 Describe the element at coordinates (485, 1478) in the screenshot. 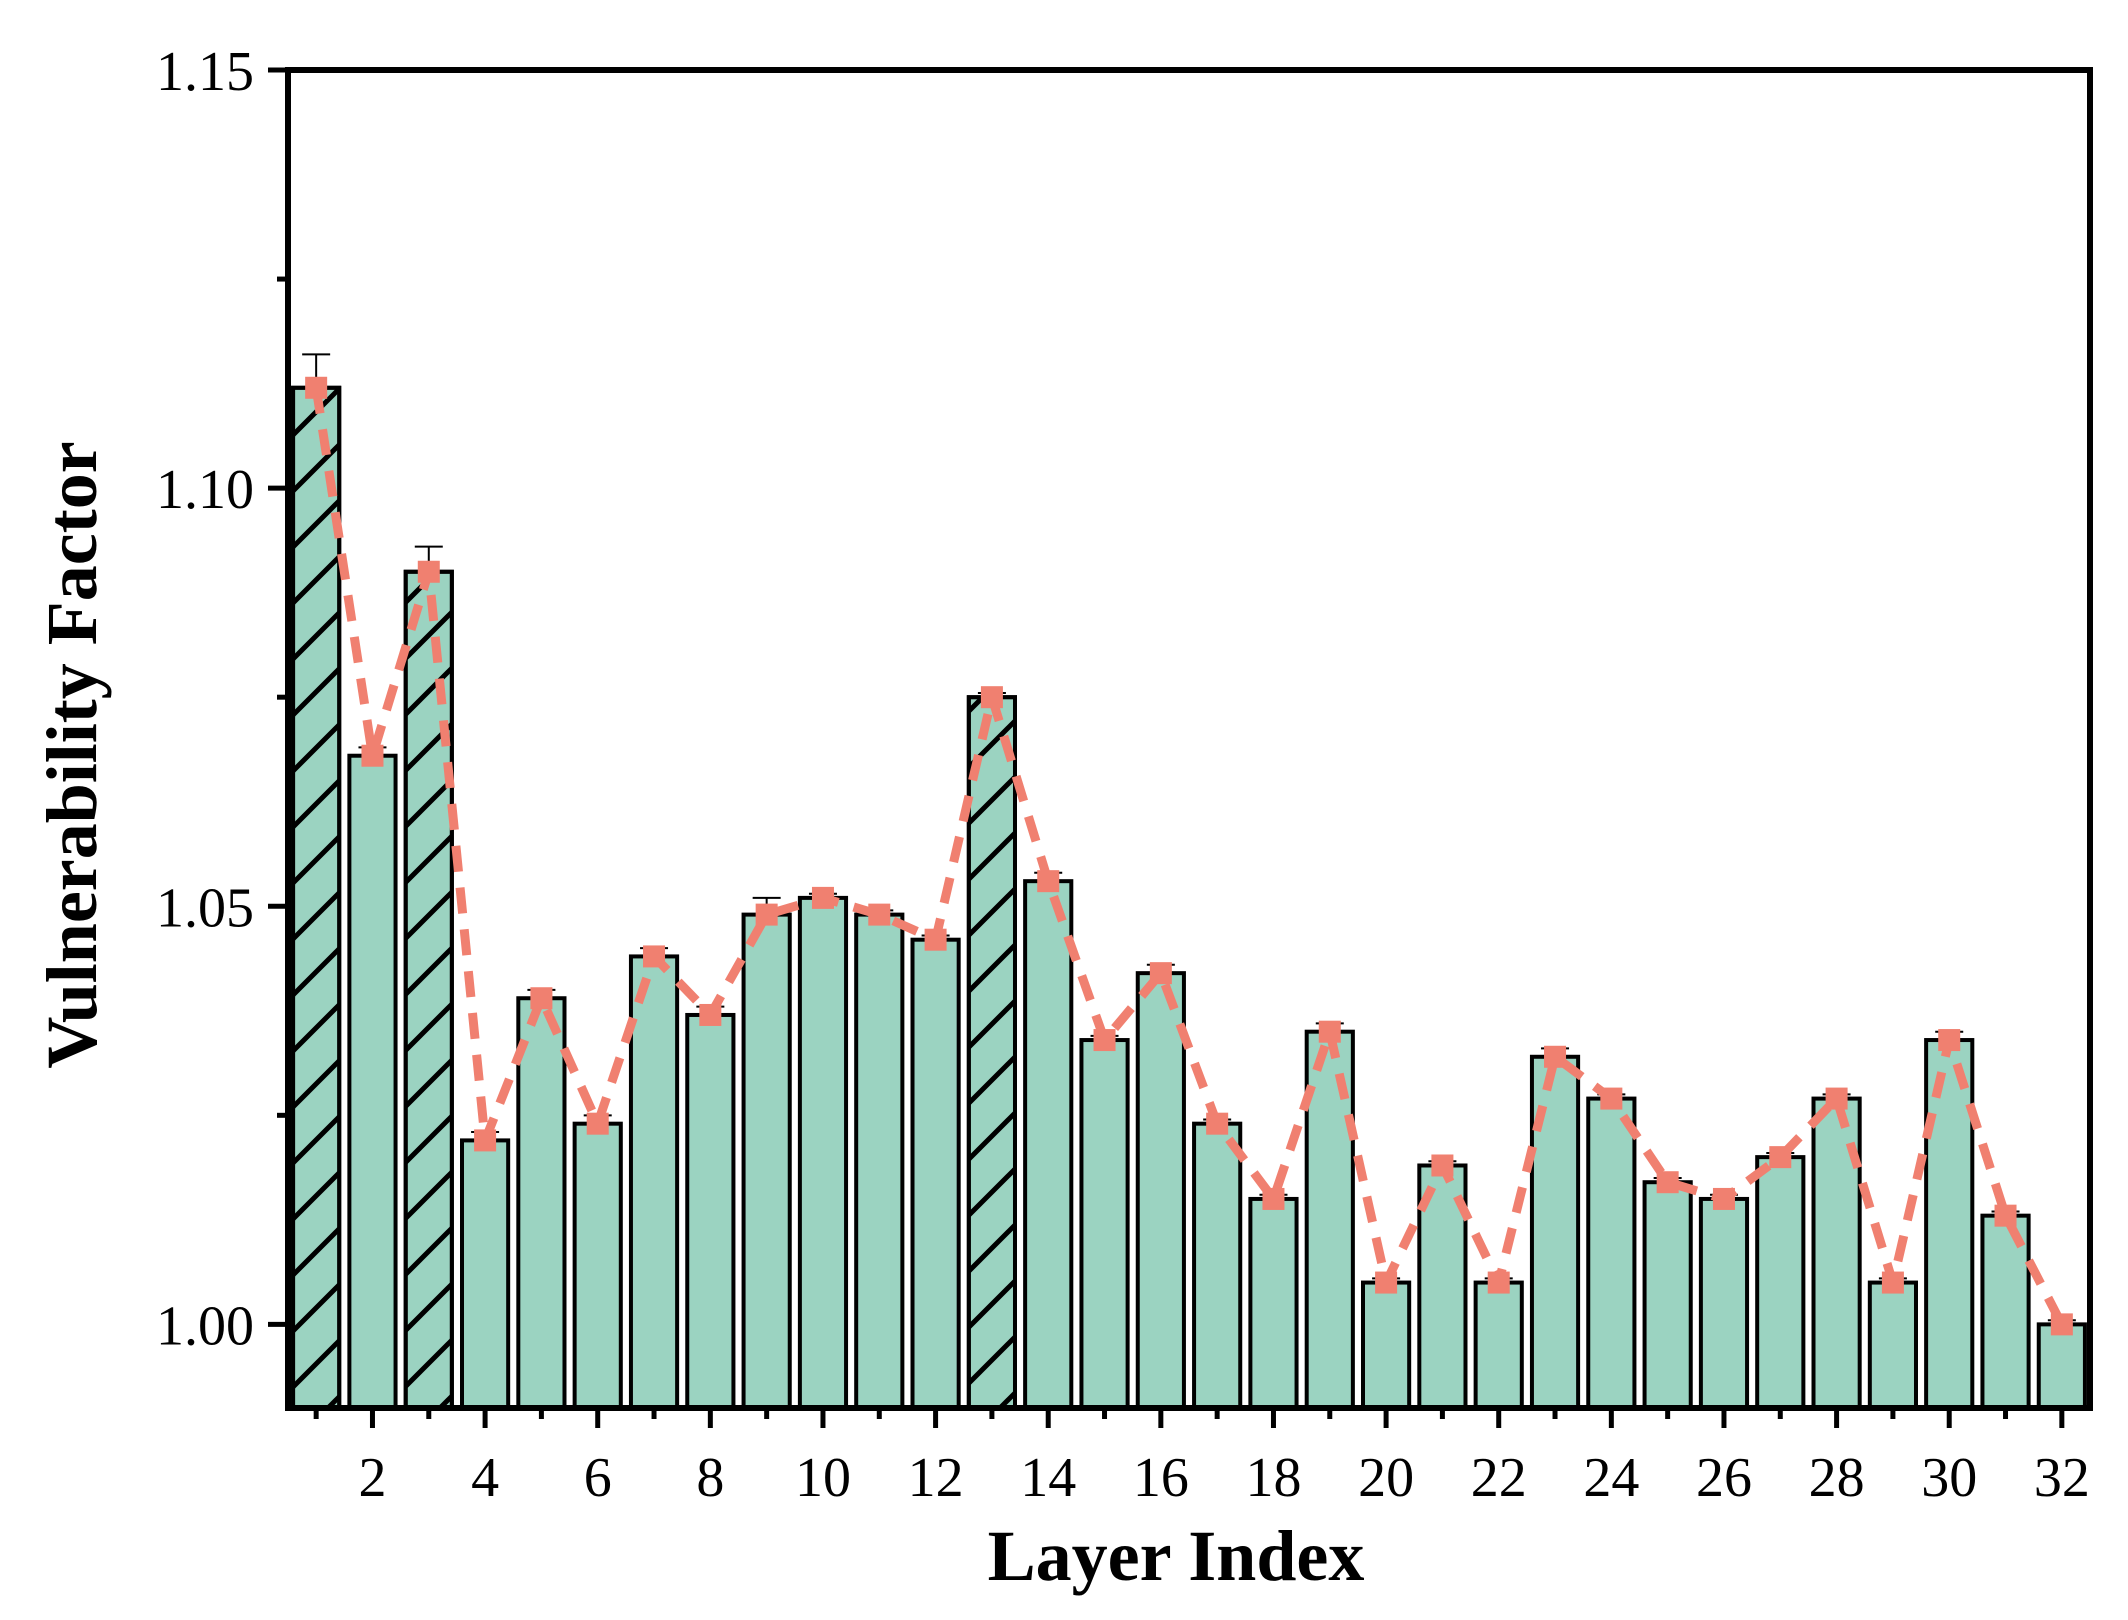

I see `x-tick-label: 4` at that location.